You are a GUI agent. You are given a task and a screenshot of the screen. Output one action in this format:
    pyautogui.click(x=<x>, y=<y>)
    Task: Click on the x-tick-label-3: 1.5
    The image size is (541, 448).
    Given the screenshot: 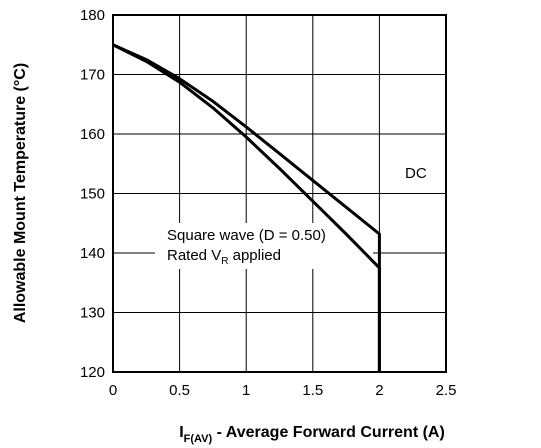 What is the action you would take?
    pyautogui.click(x=312, y=390)
    